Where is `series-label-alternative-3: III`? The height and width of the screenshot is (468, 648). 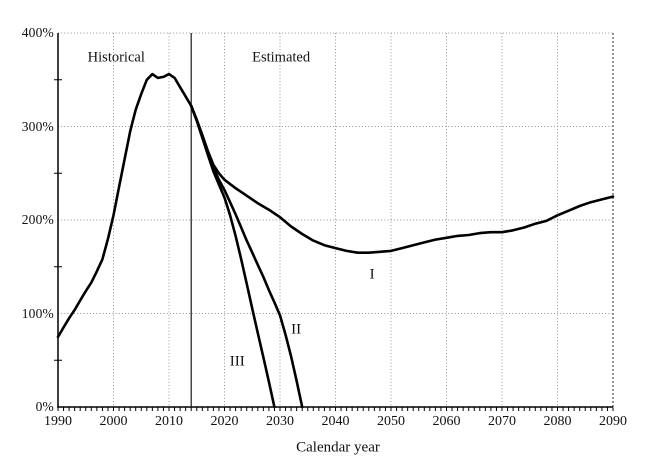 series-label-alternative-3: III is located at coordinates (237, 361).